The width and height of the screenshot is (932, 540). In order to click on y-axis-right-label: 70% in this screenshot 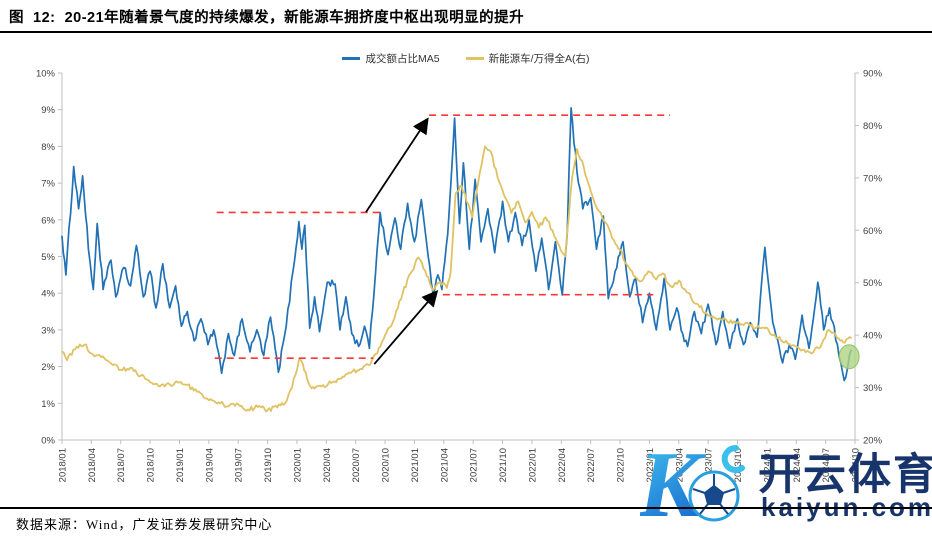, I will do `click(873, 178)`.